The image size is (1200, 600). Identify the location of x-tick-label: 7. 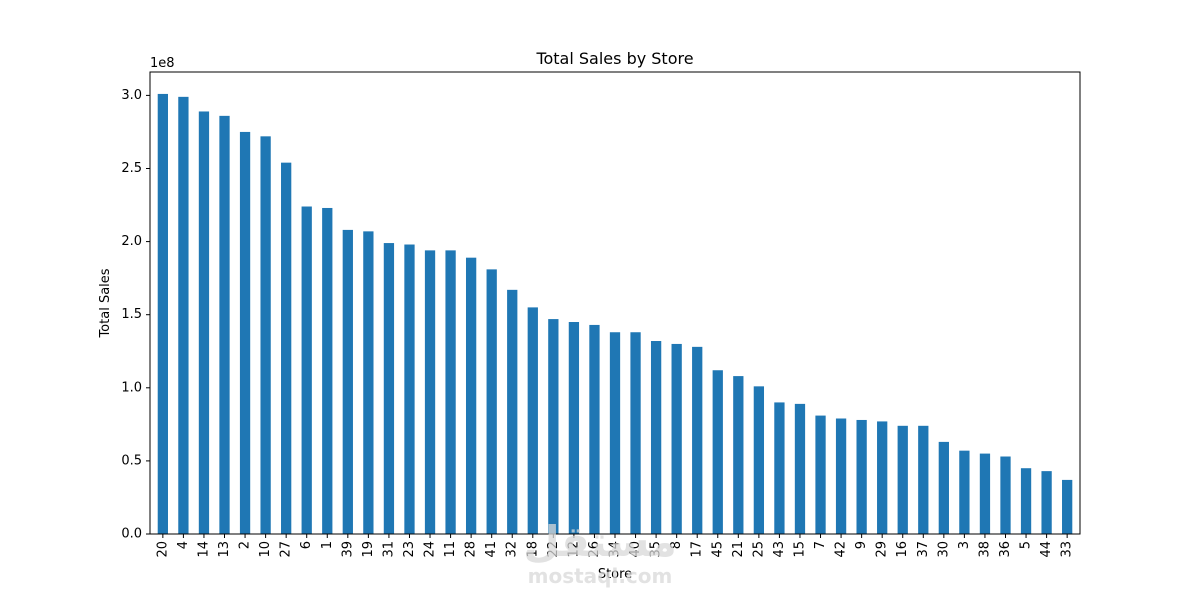
(820, 545).